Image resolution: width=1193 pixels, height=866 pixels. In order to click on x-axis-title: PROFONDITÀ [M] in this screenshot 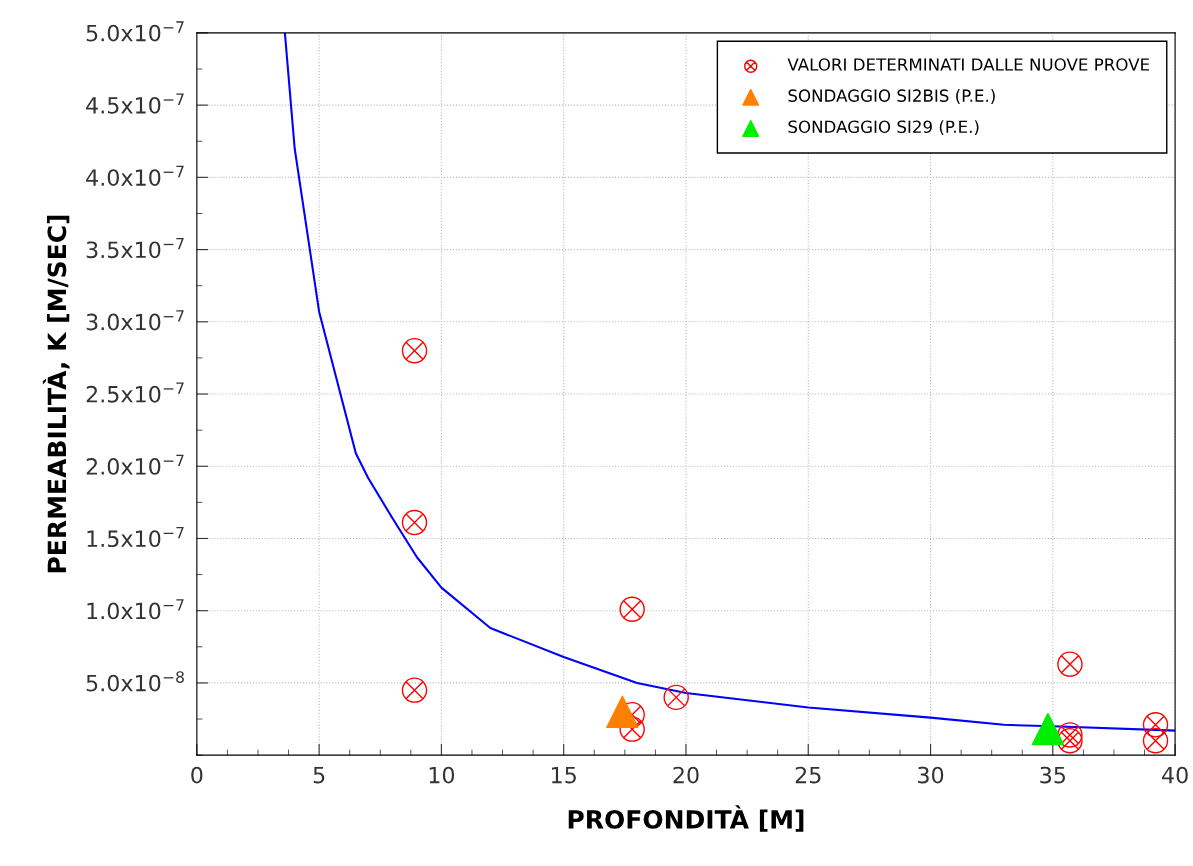, I will do `click(686, 818)`.